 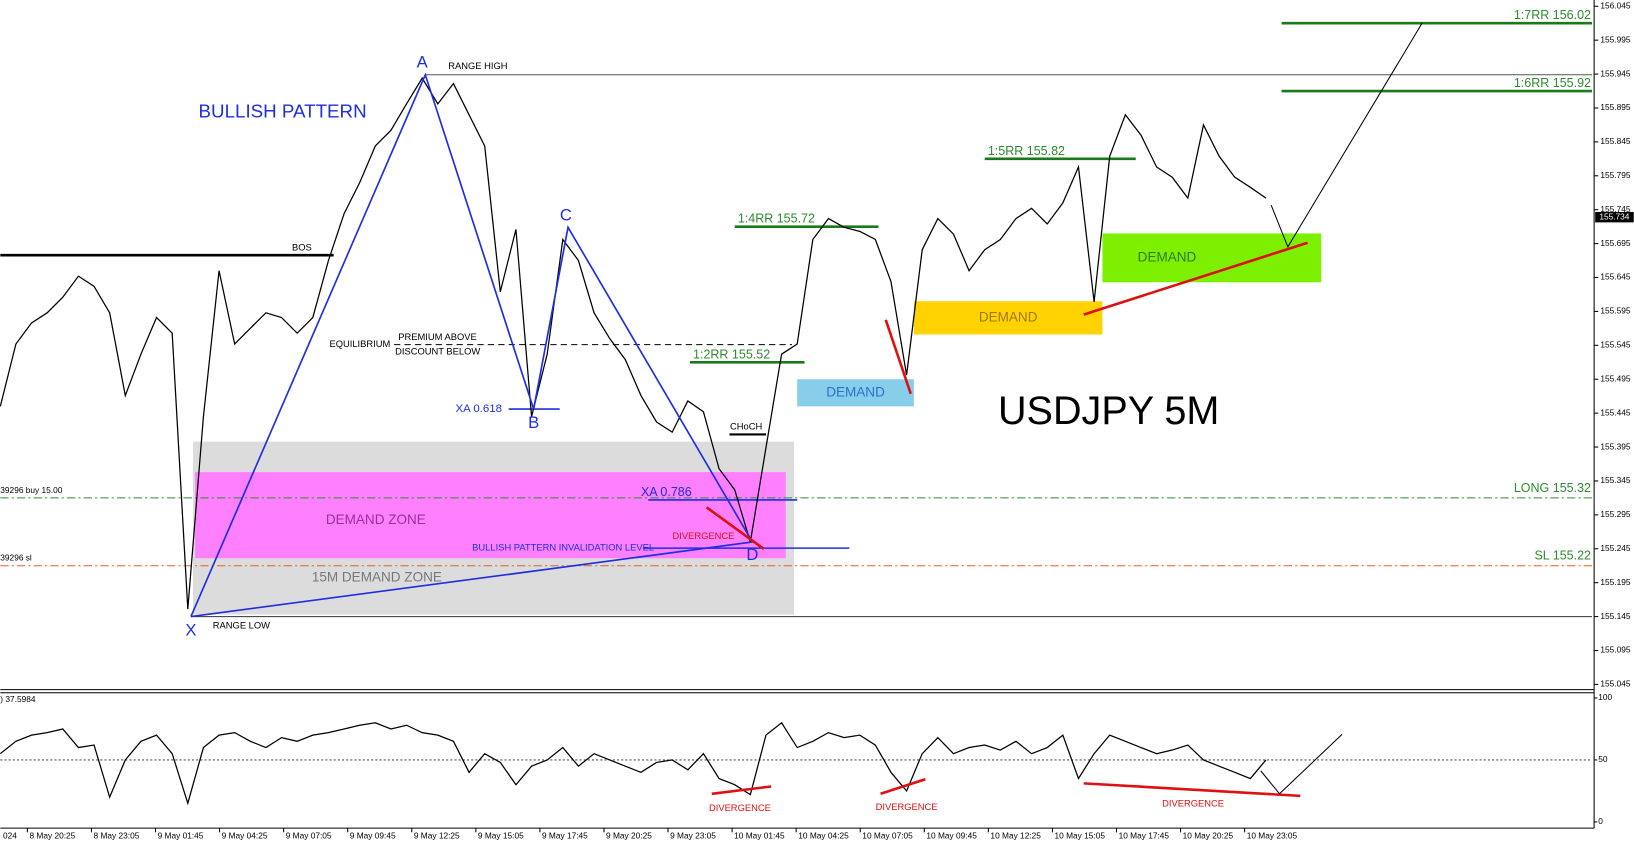 What do you see at coordinates (1552, 83) in the screenshot?
I see `target-label: 1:6RR 155.92` at bounding box center [1552, 83].